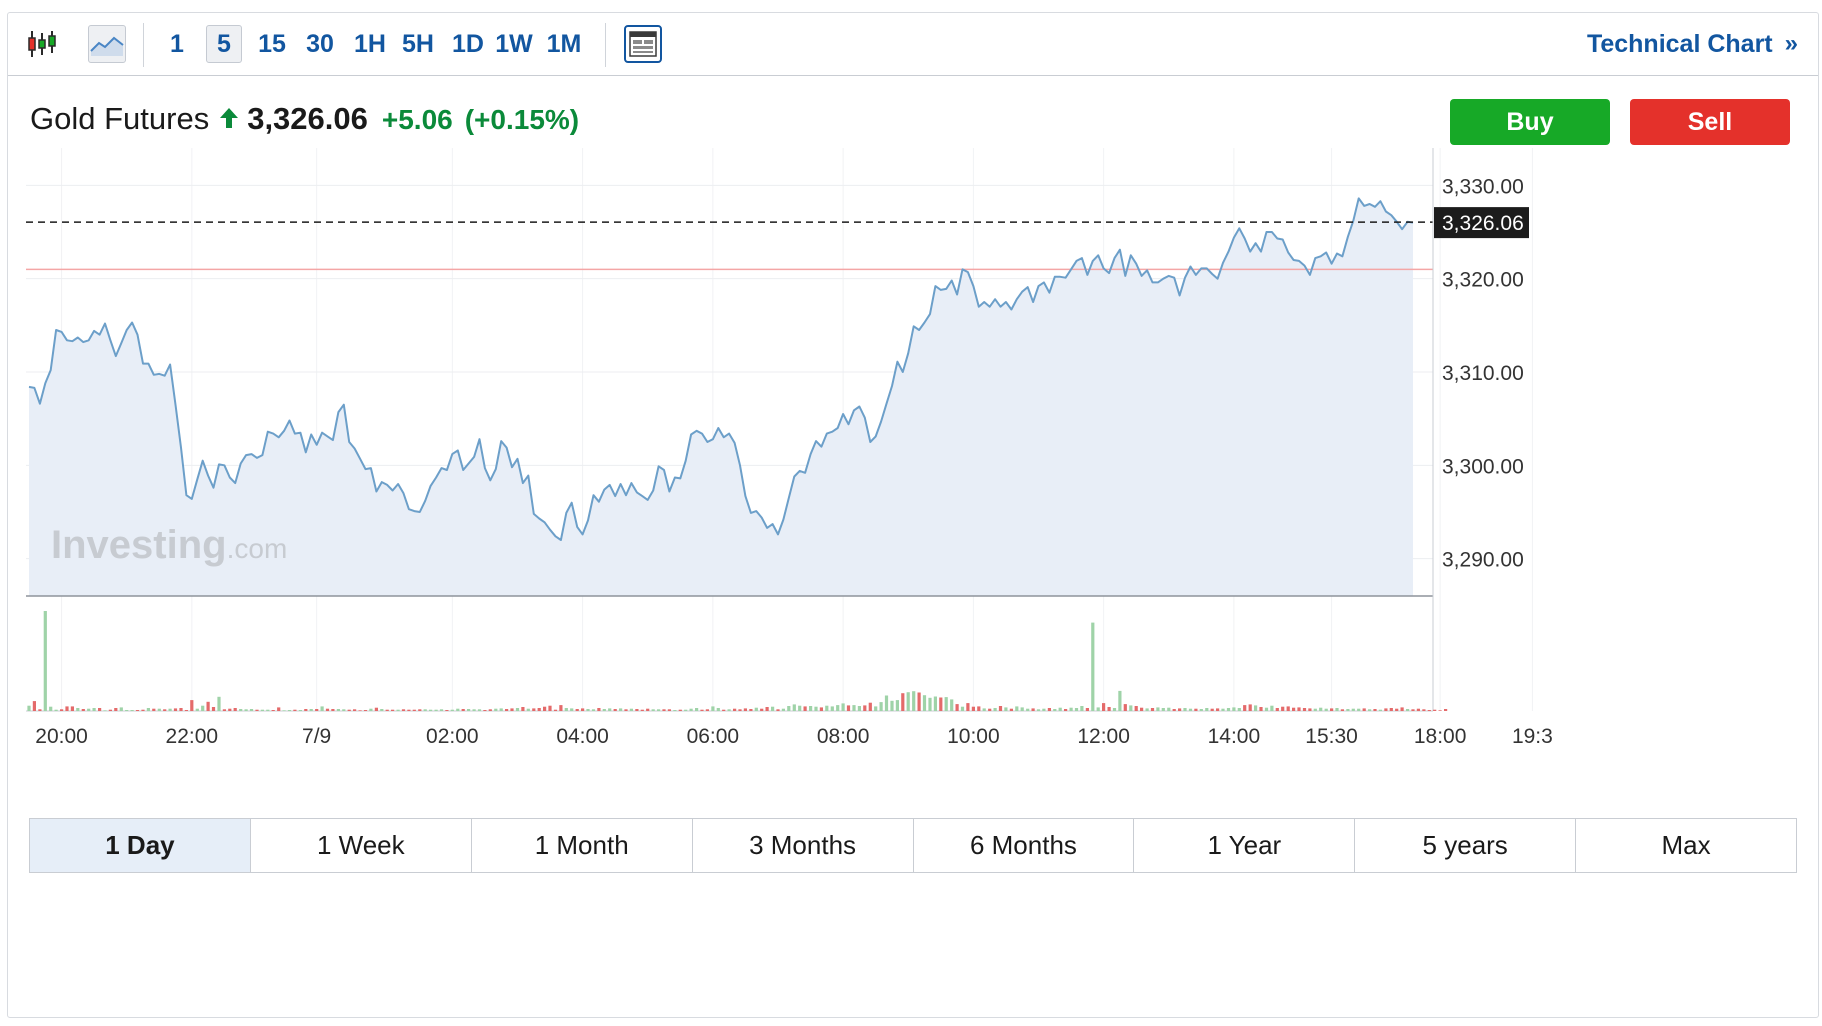 The width and height of the screenshot is (1822, 1026). I want to click on range-1-day: 1 Day, so click(140, 845).